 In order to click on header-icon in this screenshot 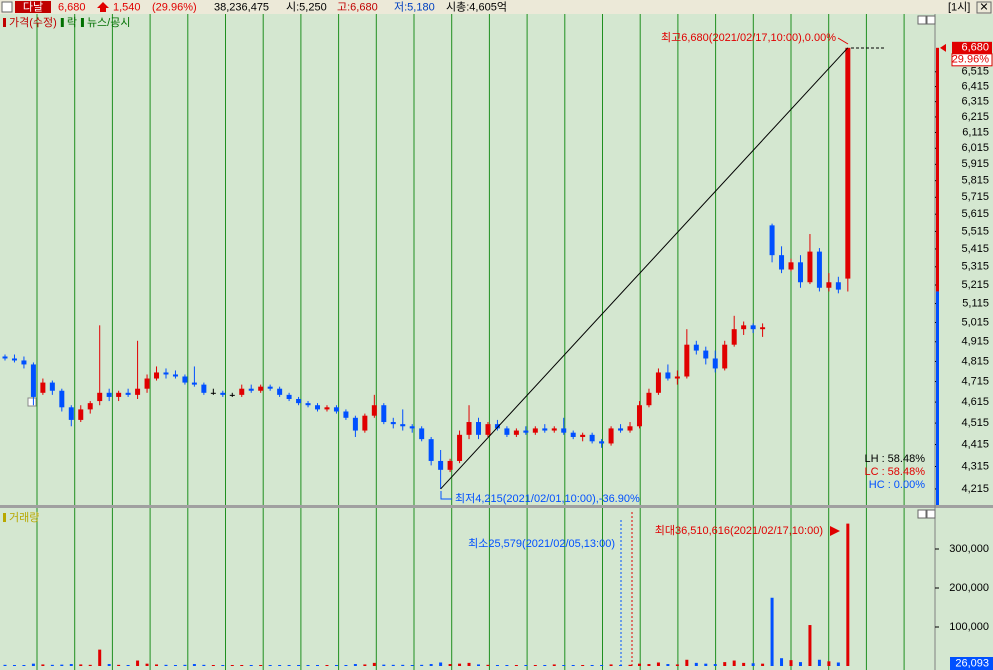, I will do `click(7, 7)`.